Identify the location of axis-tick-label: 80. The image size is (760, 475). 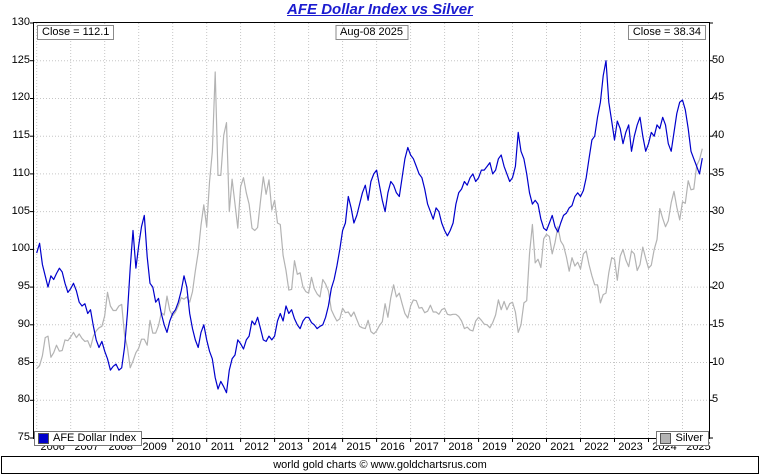
(23, 399).